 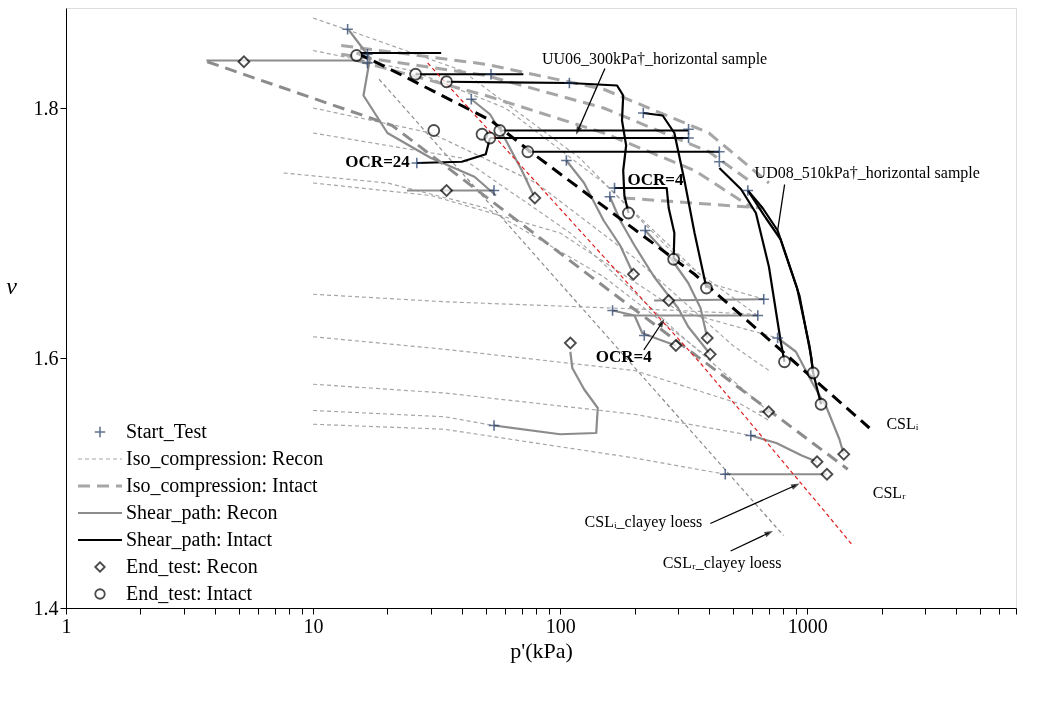 What do you see at coordinates (202, 512) in the screenshot?
I see `legend-label: Shear_path: Recon` at bounding box center [202, 512].